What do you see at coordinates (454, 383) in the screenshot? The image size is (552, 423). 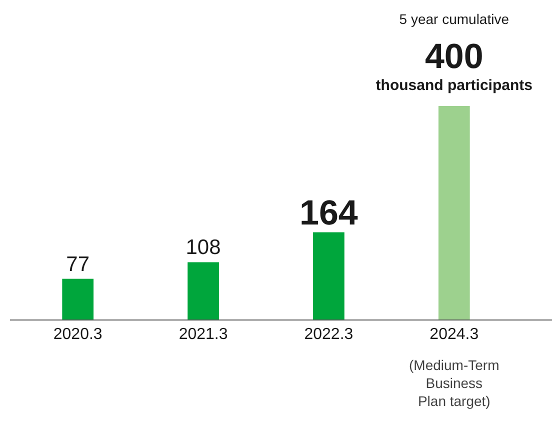 I see `text: (Medium-Term Business Plan target)` at bounding box center [454, 383].